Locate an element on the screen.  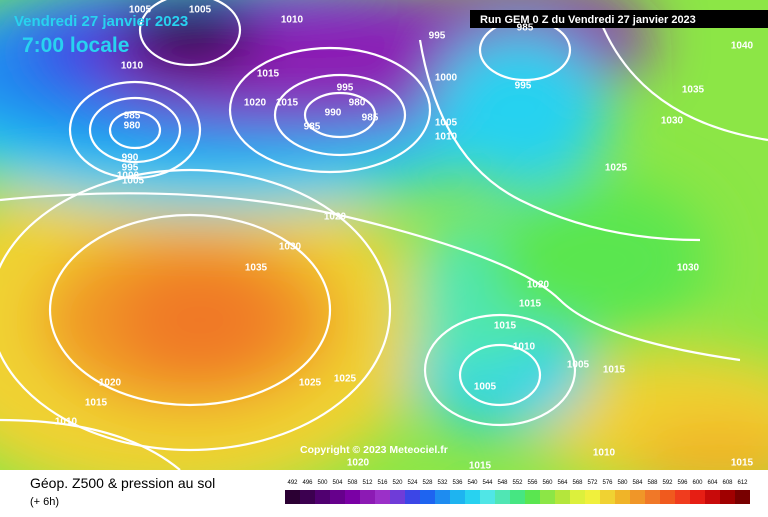
legend-label: 584 is located at coordinates (637, 483).